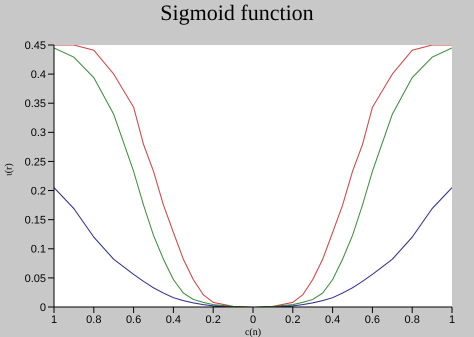 This screenshot has height=337, width=474. What do you see at coordinates (38, 133) in the screenshot?
I see `y-tick-label: 0.3` at bounding box center [38, 133].